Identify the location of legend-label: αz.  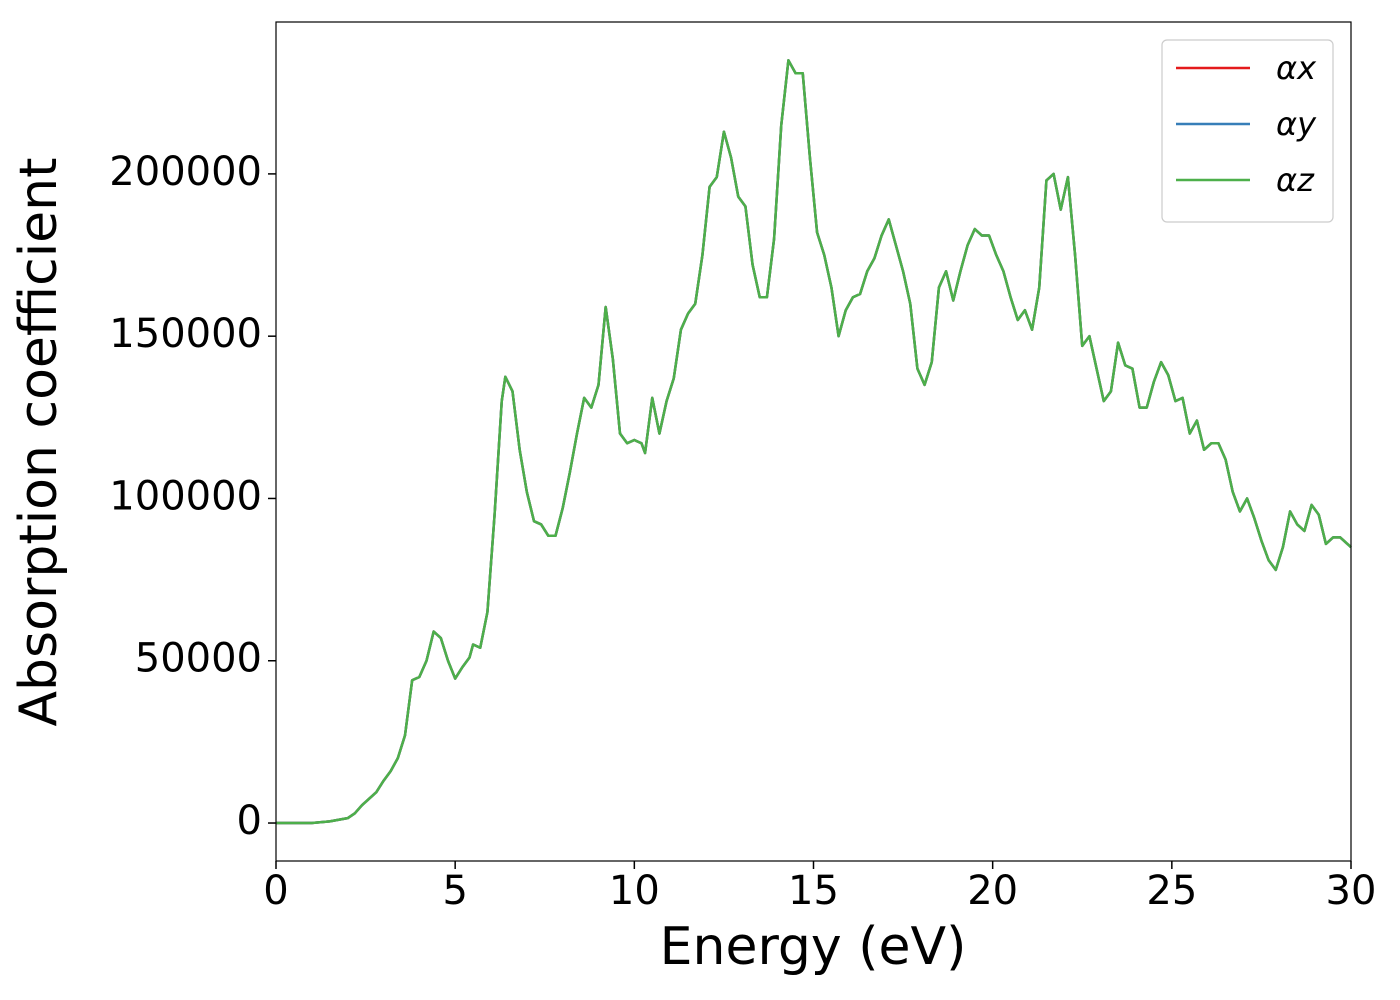
(1295, 180).